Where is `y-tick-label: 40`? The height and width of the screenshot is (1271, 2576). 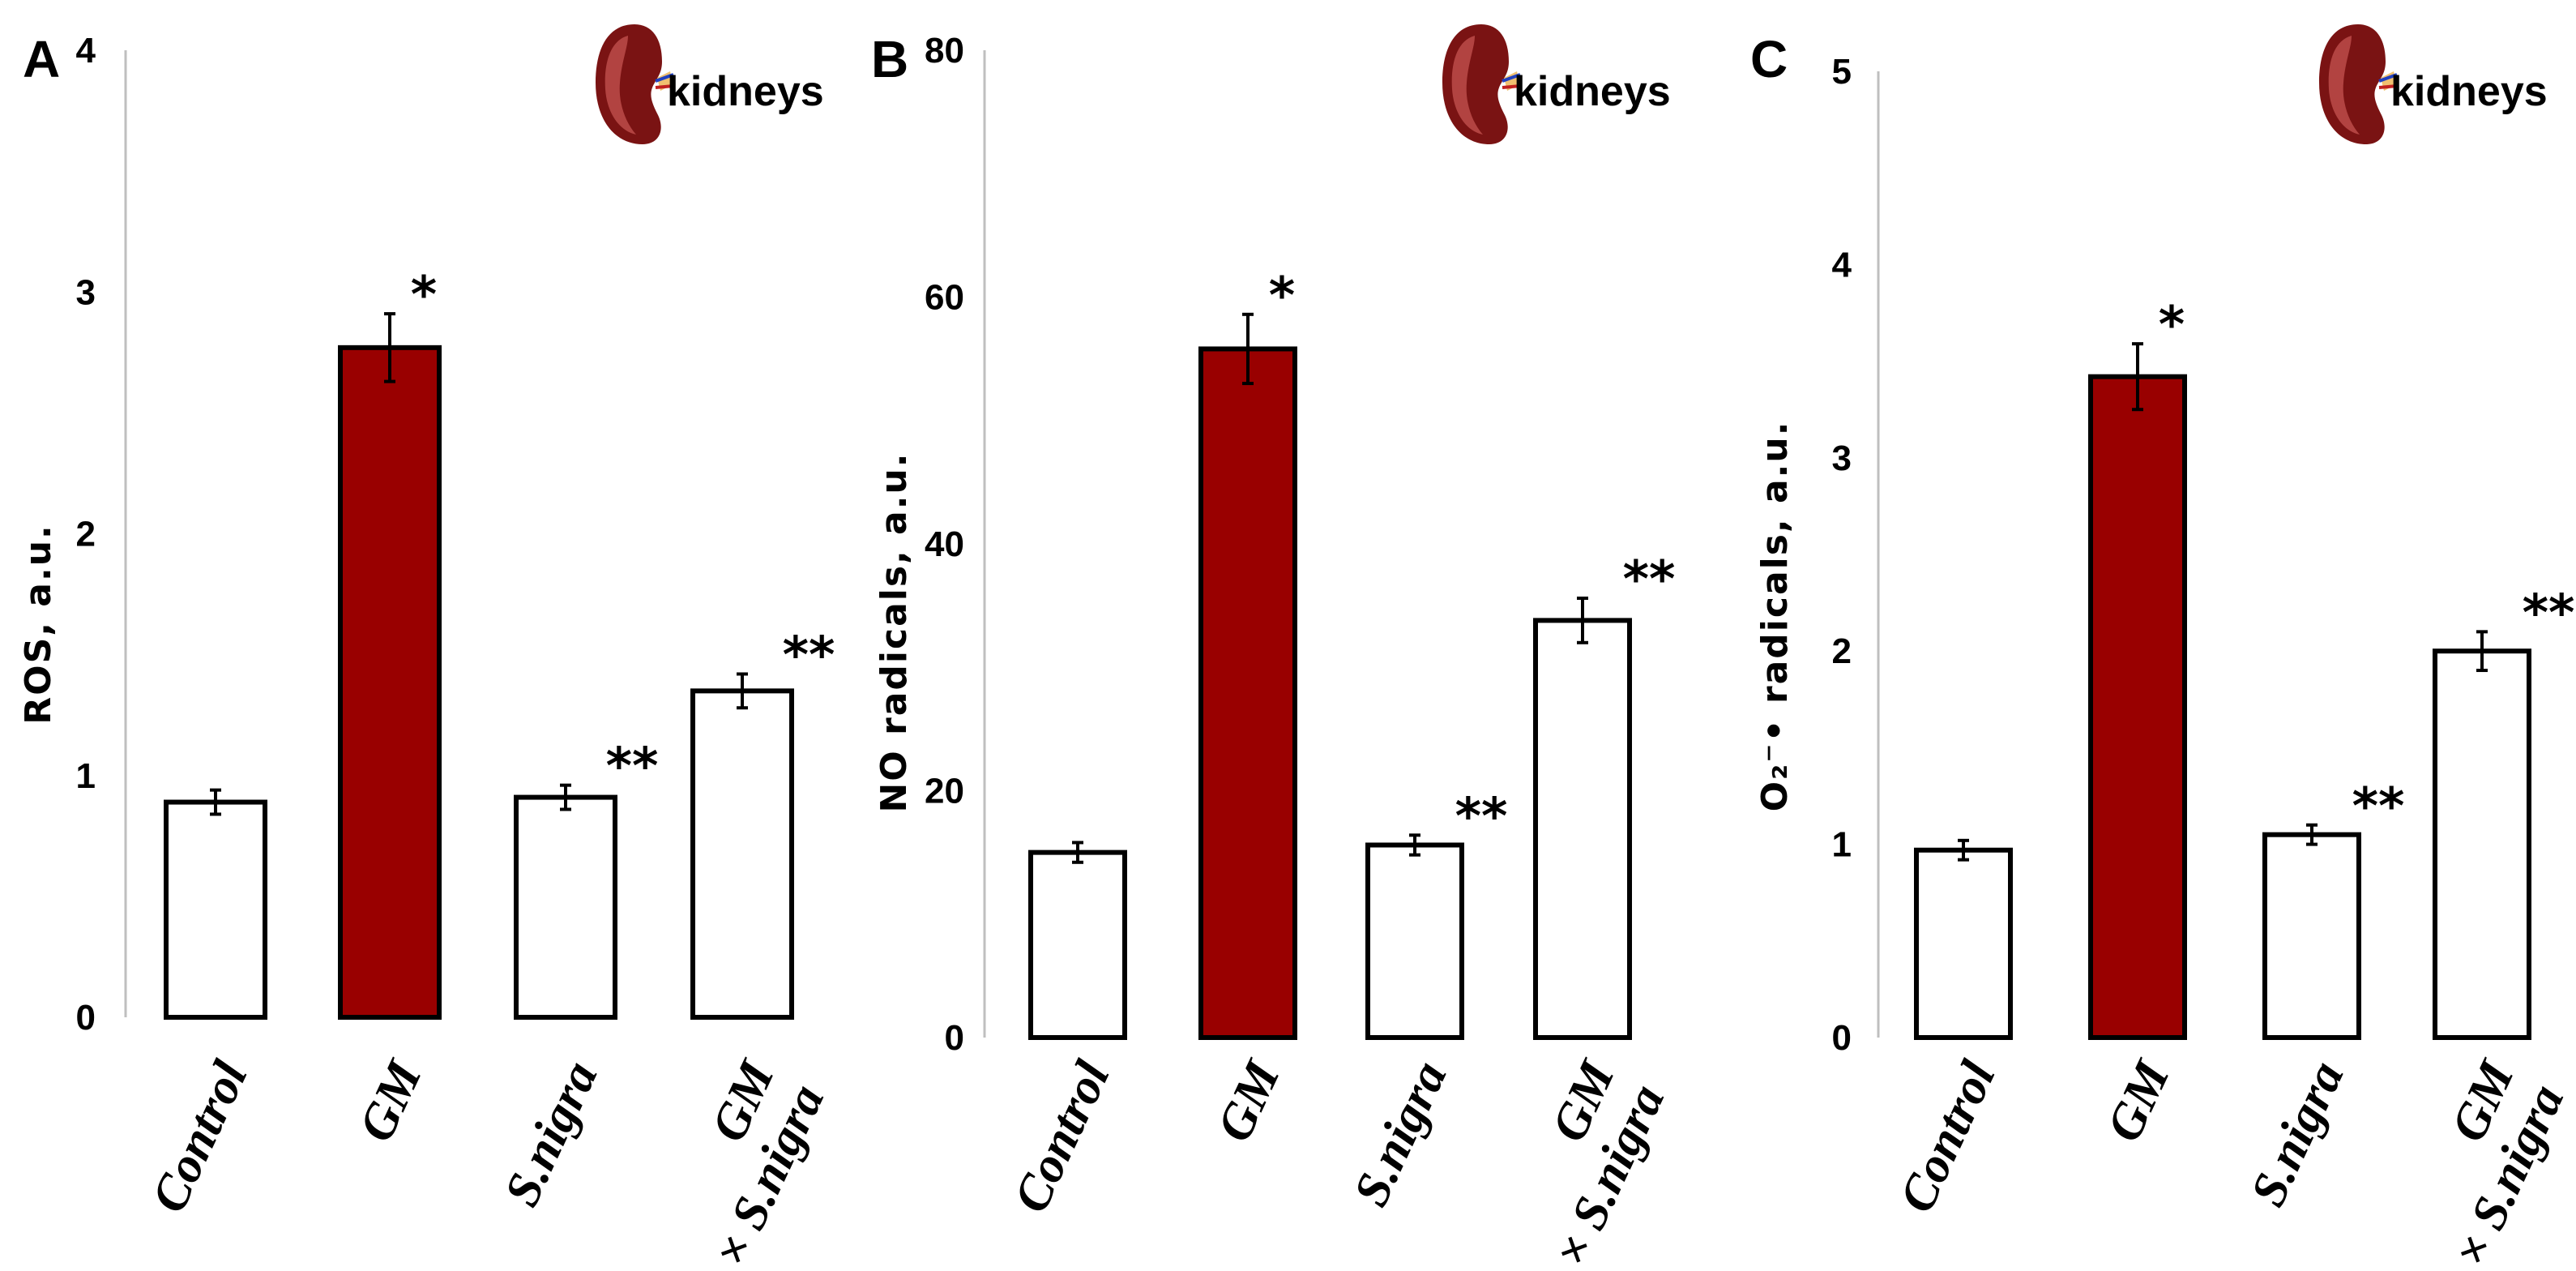
y-tick-label: 40 is located at coordinates (944, 544).